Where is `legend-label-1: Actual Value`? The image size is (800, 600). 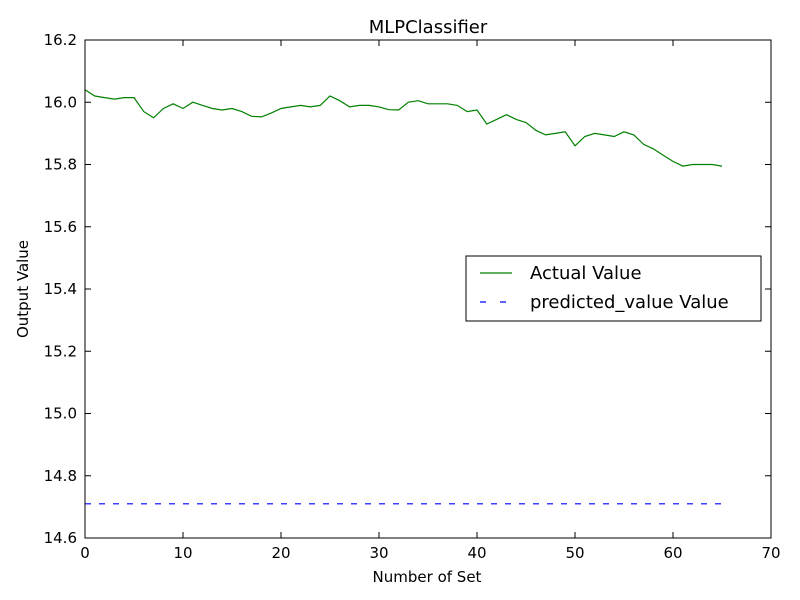 legend-label-1: Actual Value is located at coordinates (586, 273).